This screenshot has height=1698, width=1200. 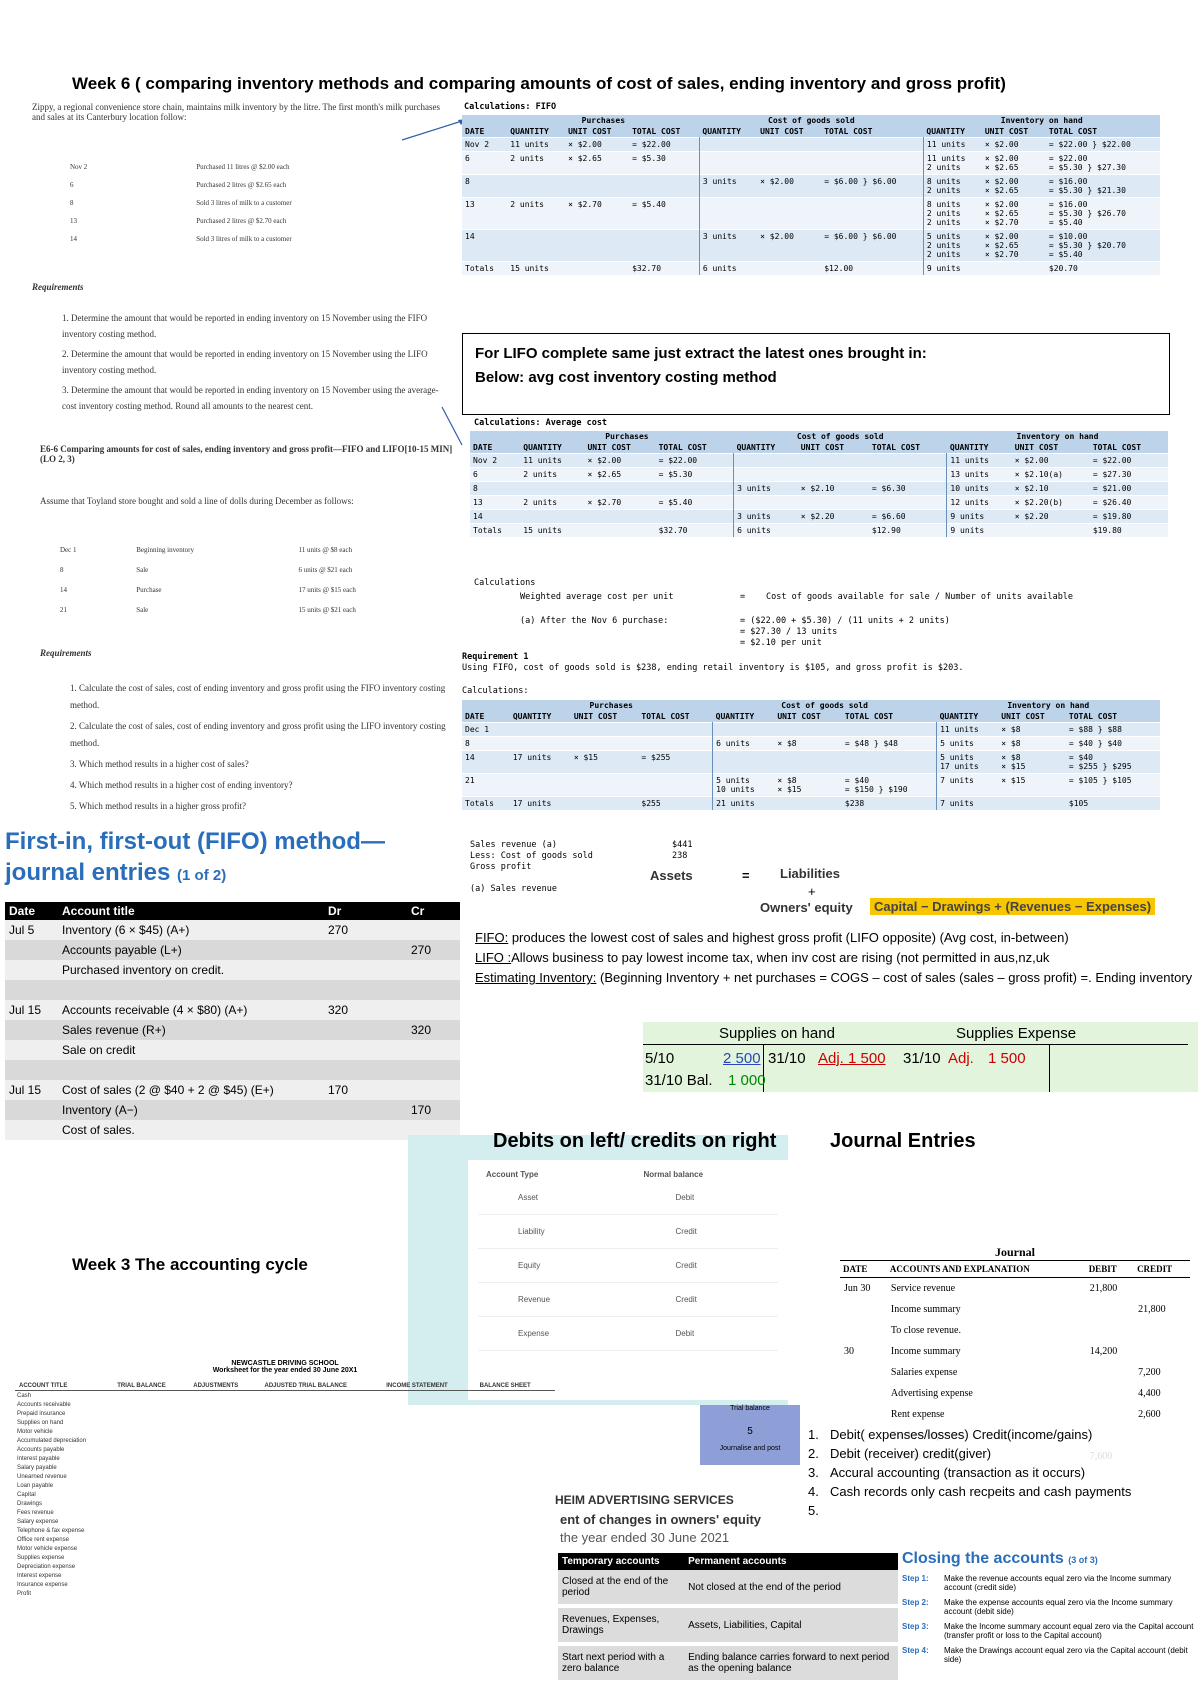 I want to click on header-cell: ADJUSTMENTS, so click(x=225, y=1386).